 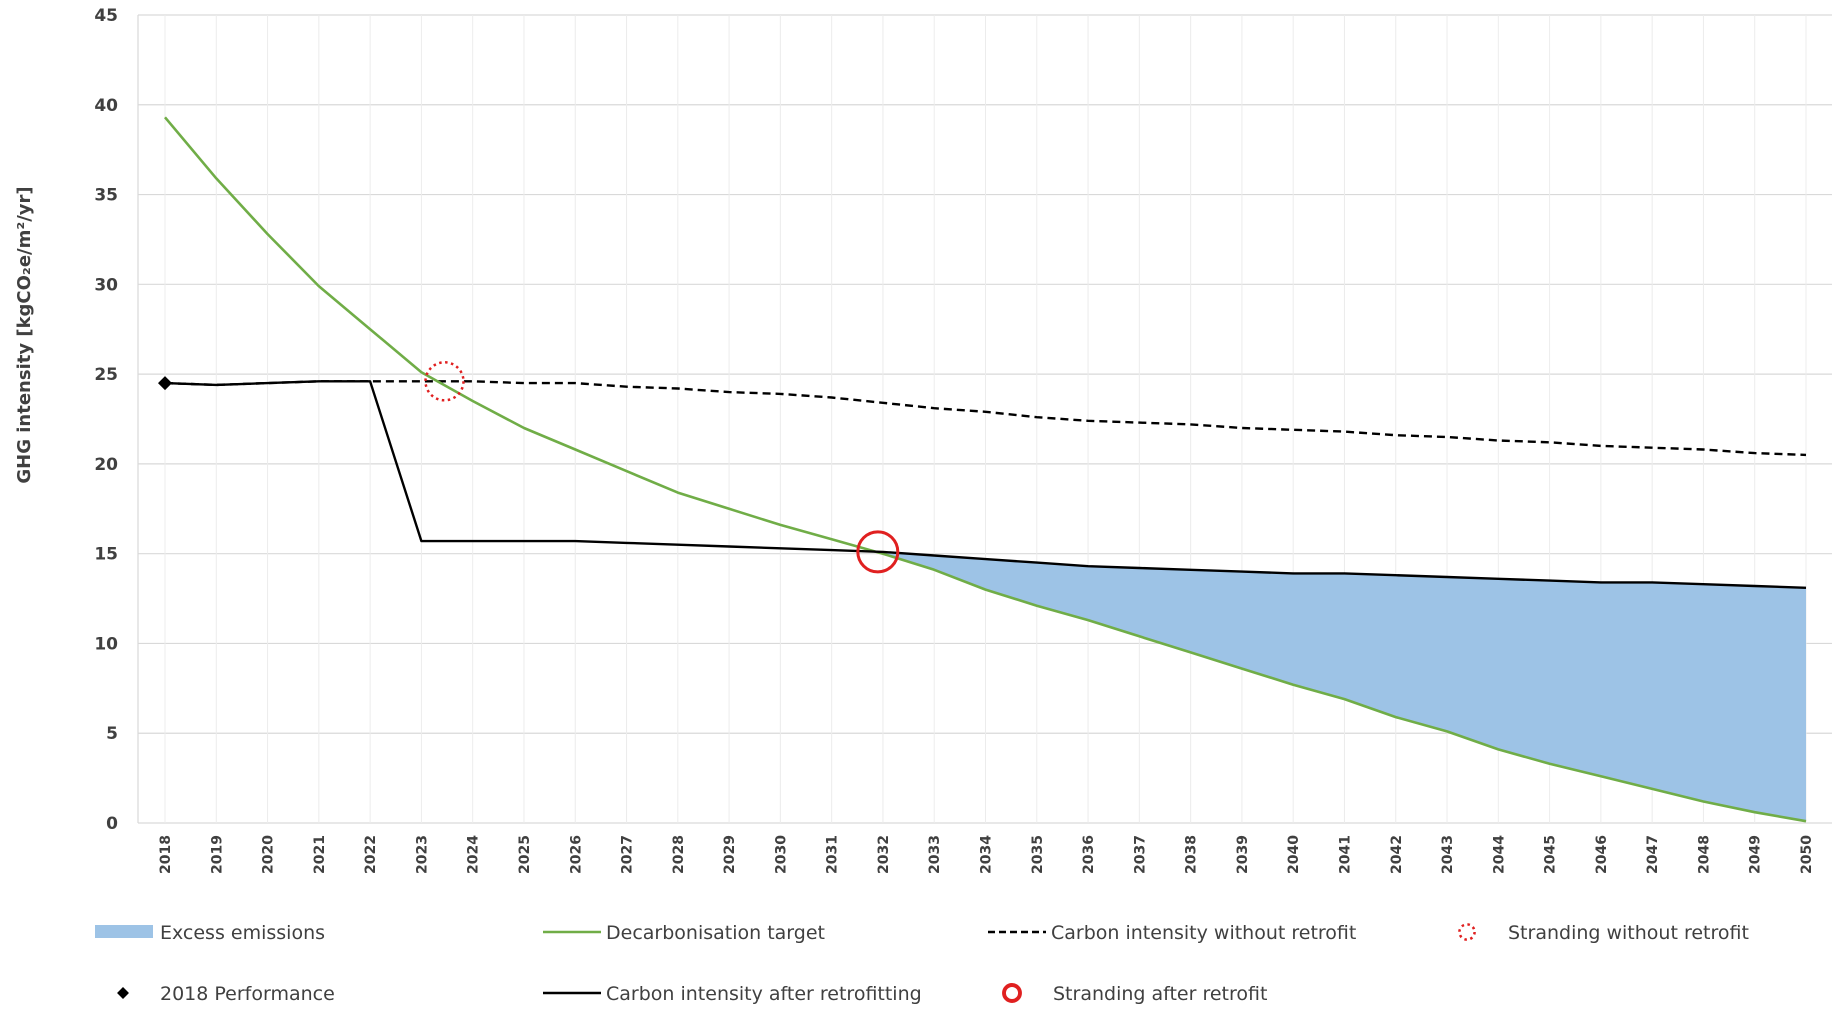 I want to click on x-tick-label: 2043, so click(x=1448, y=854).